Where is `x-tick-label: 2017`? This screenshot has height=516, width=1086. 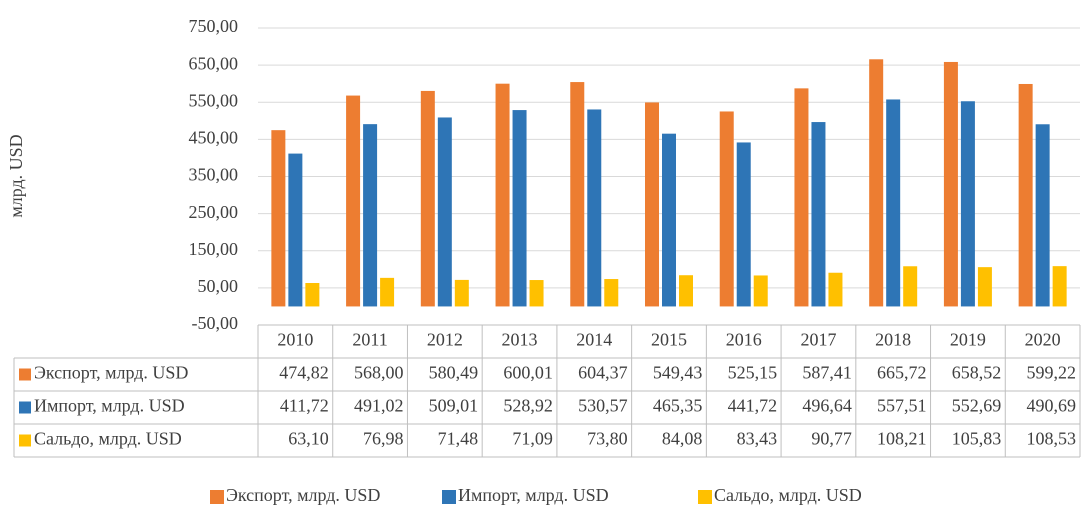
x-tick-label: 2017 is located at coordinates (818, 340).